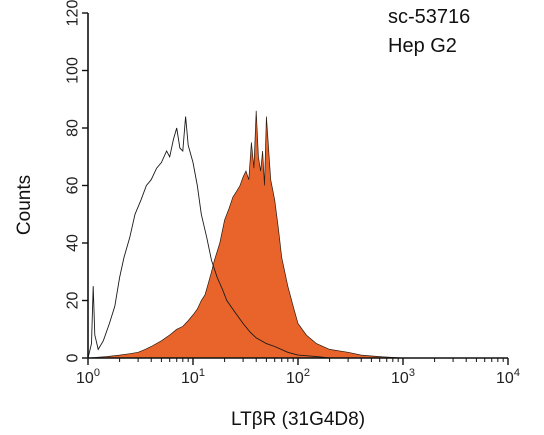 The width and height of the screenshot is (544, 435). What do you see at coordinates (298, 419) in the screenshot?
I see `x-axis-label: LTβR (31G4D8)` at bounding box center [298, 419].